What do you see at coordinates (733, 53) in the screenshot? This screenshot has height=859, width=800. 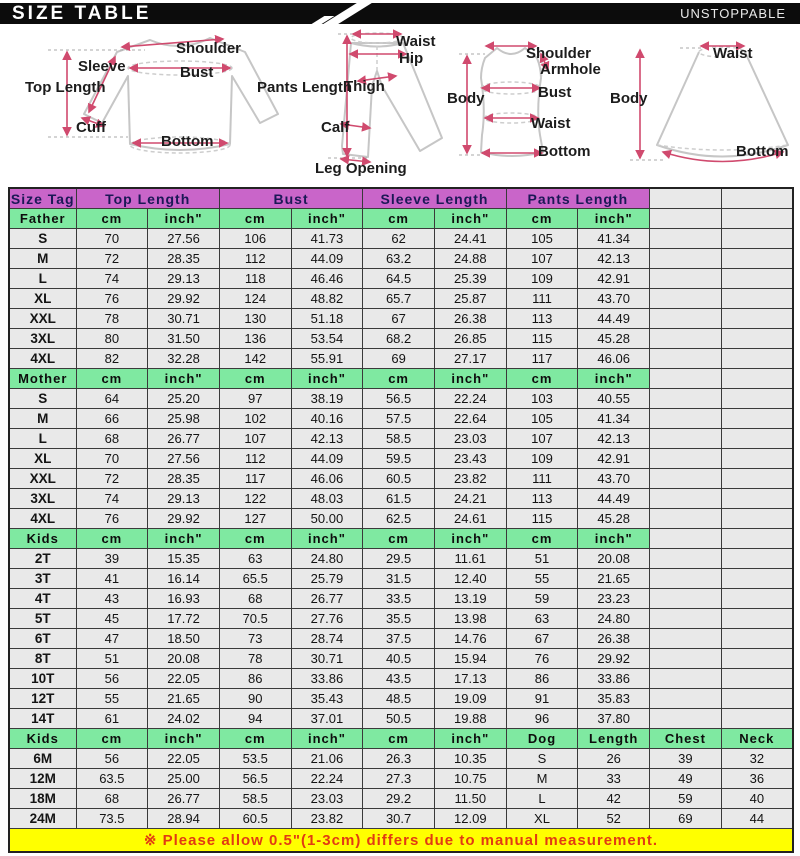 I see `diagram-label: Waist` at bounding box center [733, 53].